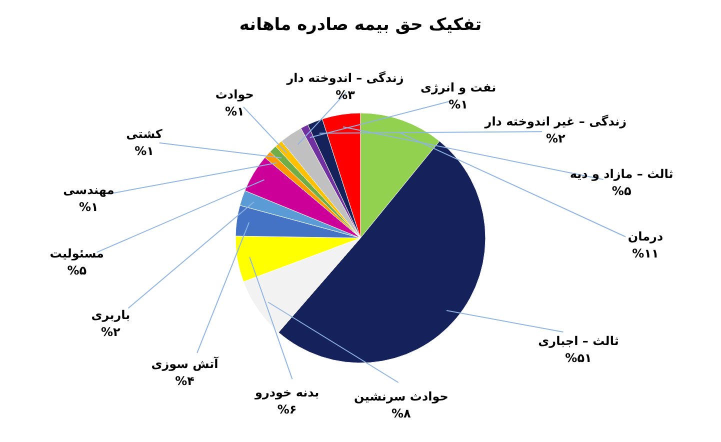  I want to click on slice-label: ثالث – مازاد و دیه, so click(622, 173).